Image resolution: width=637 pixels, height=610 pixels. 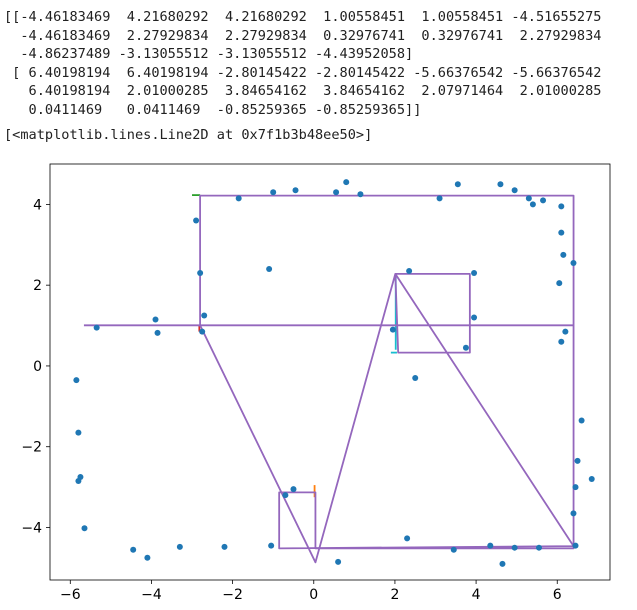 What do you see at coordinates (37, 286) in the screenshot?
I see `y-tick-label: 2` at bounding box center [37, 286].